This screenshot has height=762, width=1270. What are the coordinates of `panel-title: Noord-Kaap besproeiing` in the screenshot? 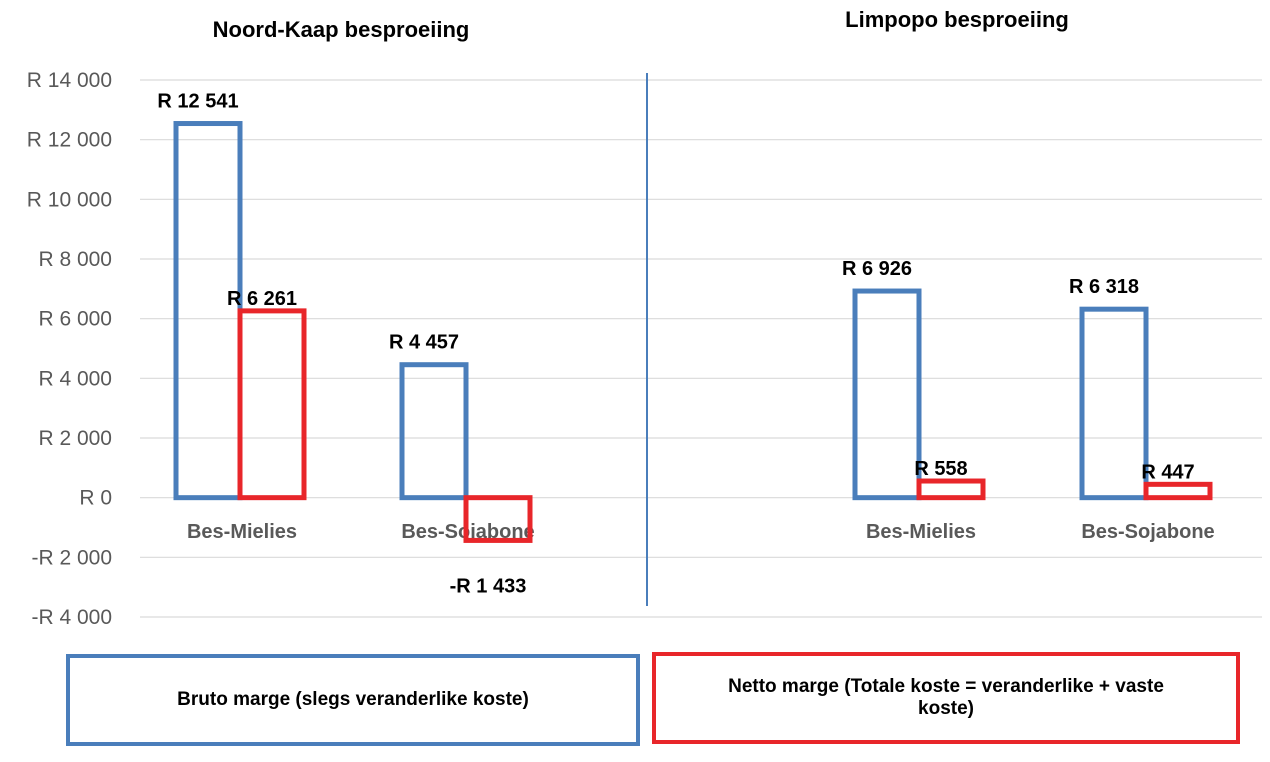 It's located at (341, 29).